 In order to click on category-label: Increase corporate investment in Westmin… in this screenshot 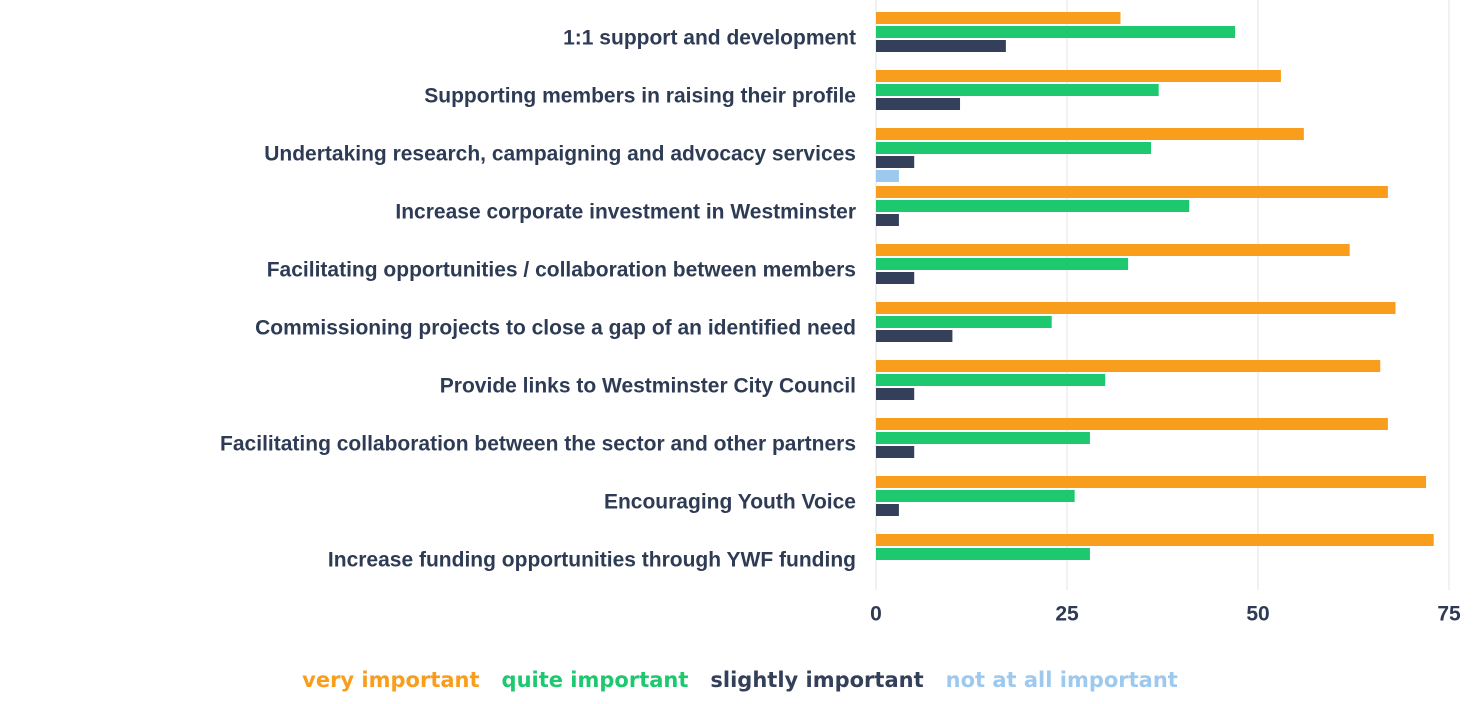, I will do `click(625, 212)`.